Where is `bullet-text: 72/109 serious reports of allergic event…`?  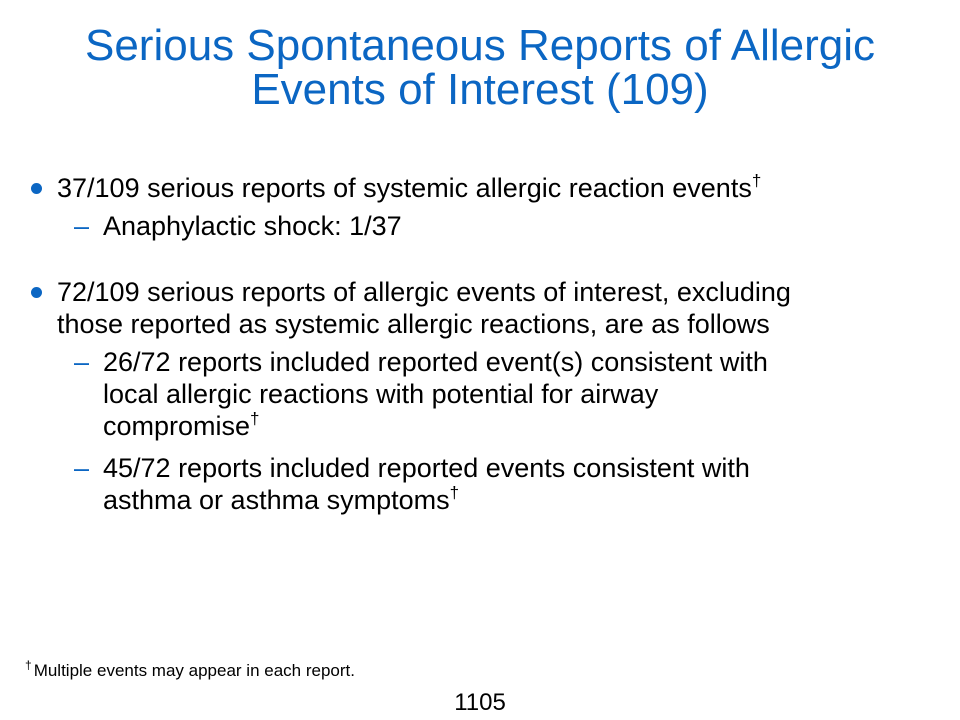
bullet-text: 72/109 serious reports of allergic event… is located at coordinates (497, 308).